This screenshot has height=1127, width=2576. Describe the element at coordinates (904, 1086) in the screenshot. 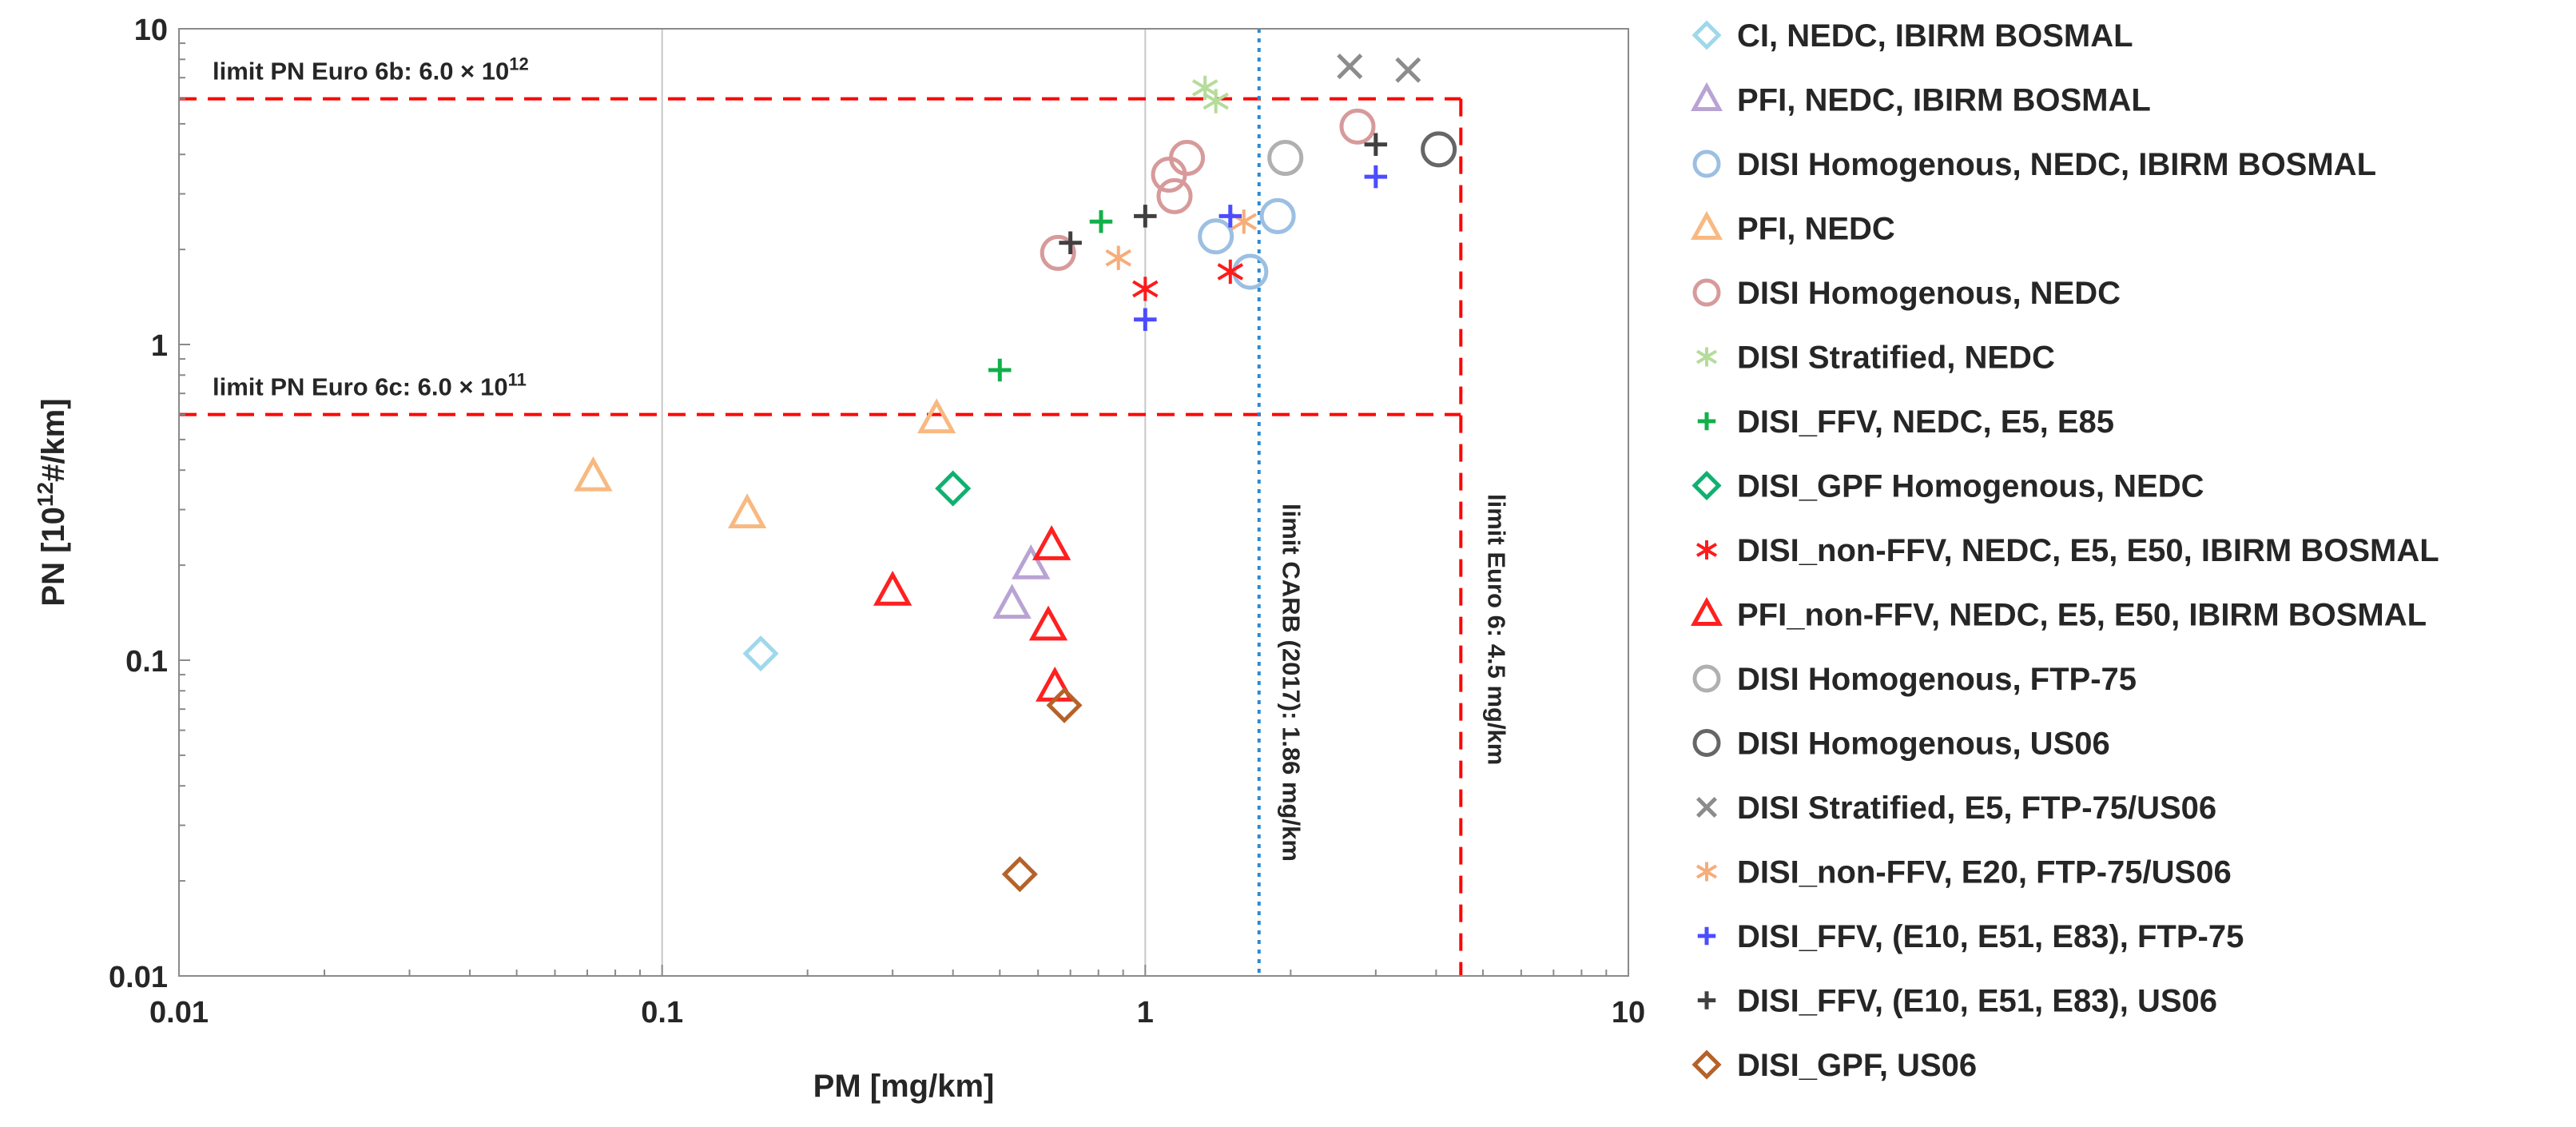

I see `x-axis-title: PM [mg/km]` at that location.